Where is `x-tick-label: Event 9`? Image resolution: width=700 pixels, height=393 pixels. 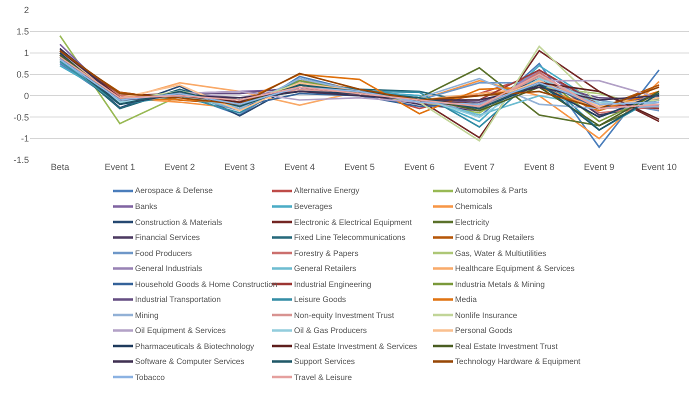
x-tick-label: Event 9 is located at coordinates (599, 167).